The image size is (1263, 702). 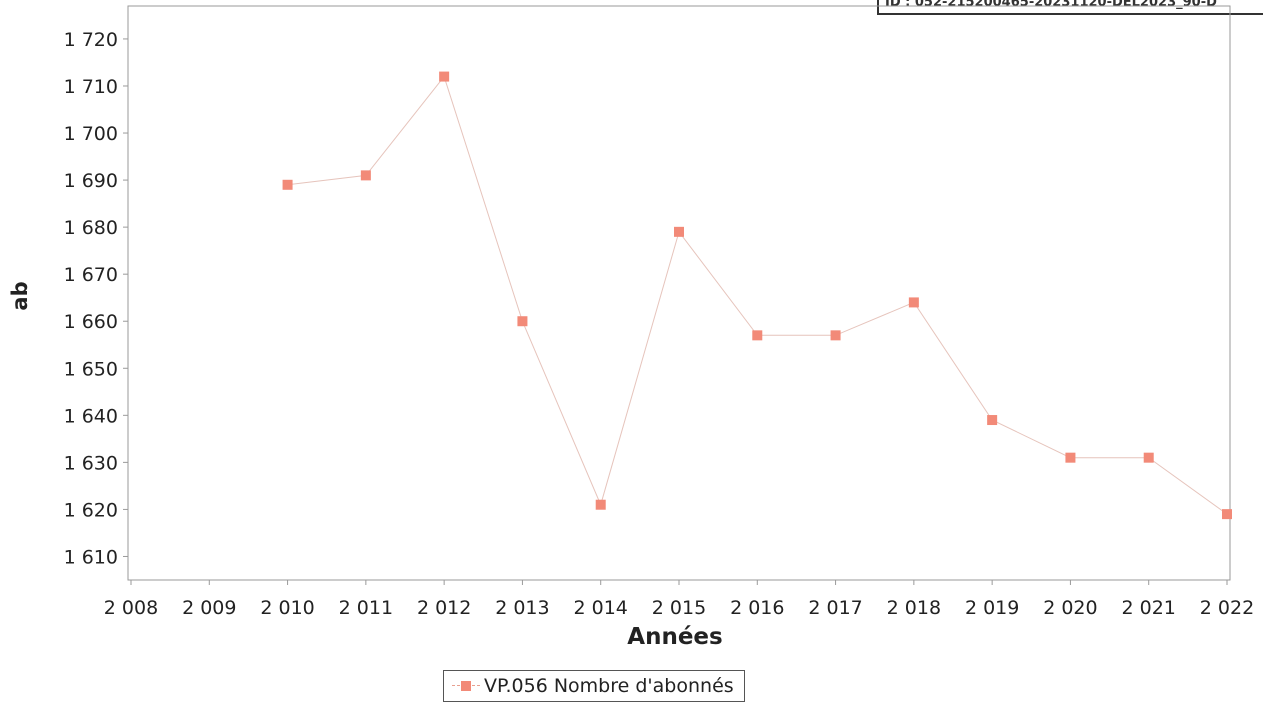 What do you see at coordinates (522, 608) in the screenshot?
I see `x-tick-label: 2 013` at bounding box center [522, 608].